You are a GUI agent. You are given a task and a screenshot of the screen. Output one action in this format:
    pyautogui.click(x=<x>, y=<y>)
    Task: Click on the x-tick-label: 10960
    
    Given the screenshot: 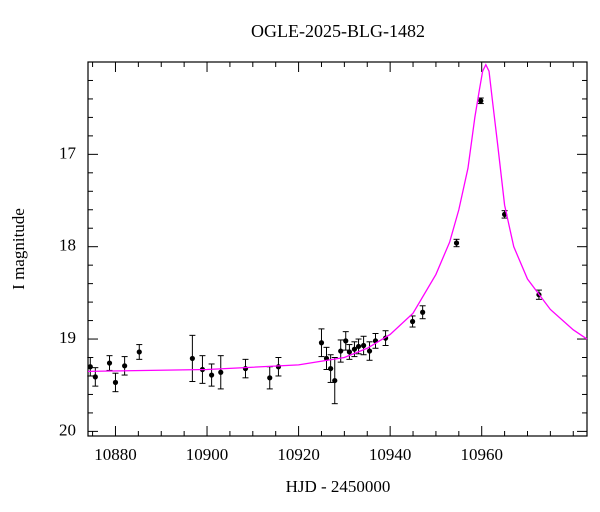 What is the action you would take?
    pyautogui.click(x=481, y=454)
    